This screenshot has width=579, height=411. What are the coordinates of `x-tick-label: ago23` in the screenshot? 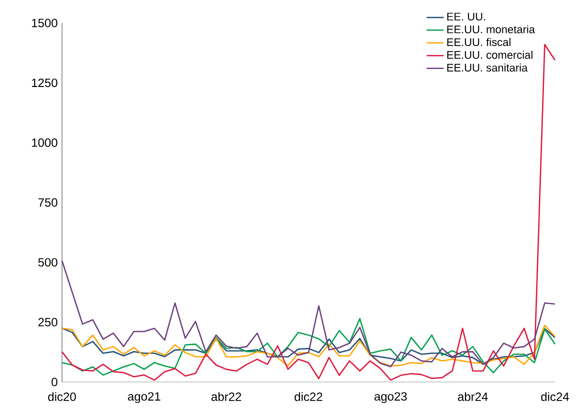 It's located at (390, 398).